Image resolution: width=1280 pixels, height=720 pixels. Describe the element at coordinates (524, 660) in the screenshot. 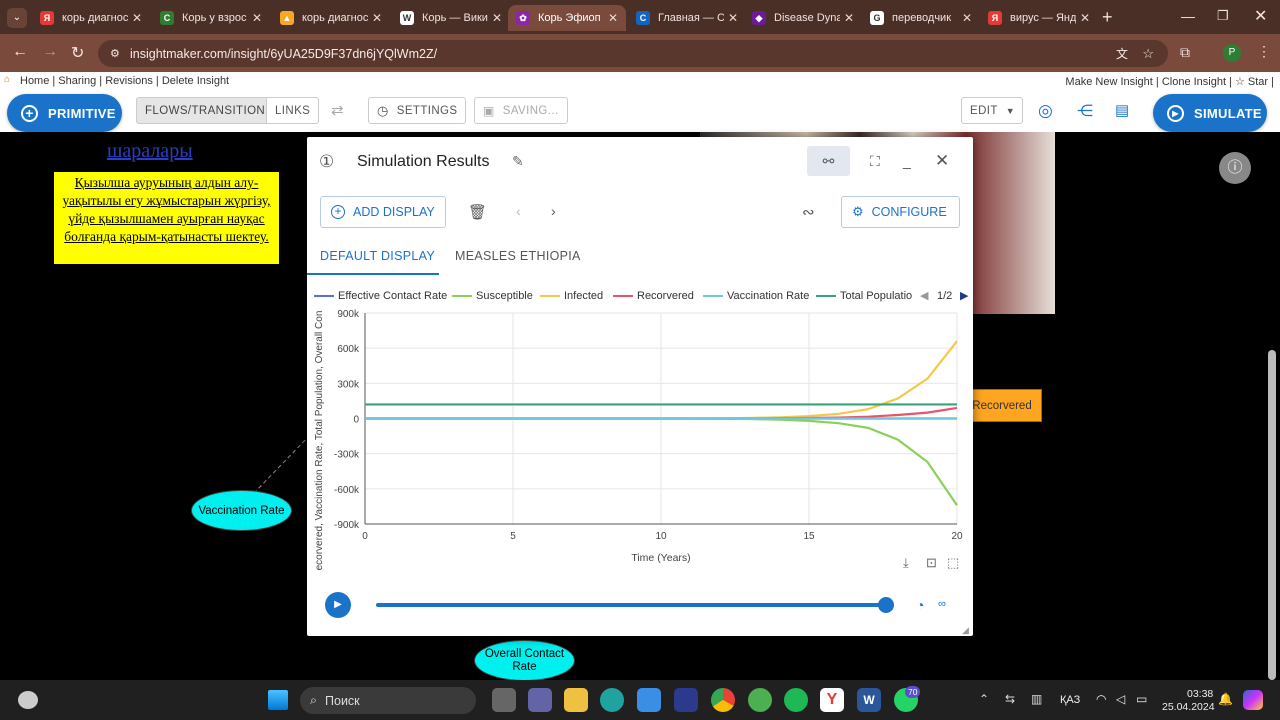

I see `overall-contact-rate-node: Overall Contact Rate` at that location.